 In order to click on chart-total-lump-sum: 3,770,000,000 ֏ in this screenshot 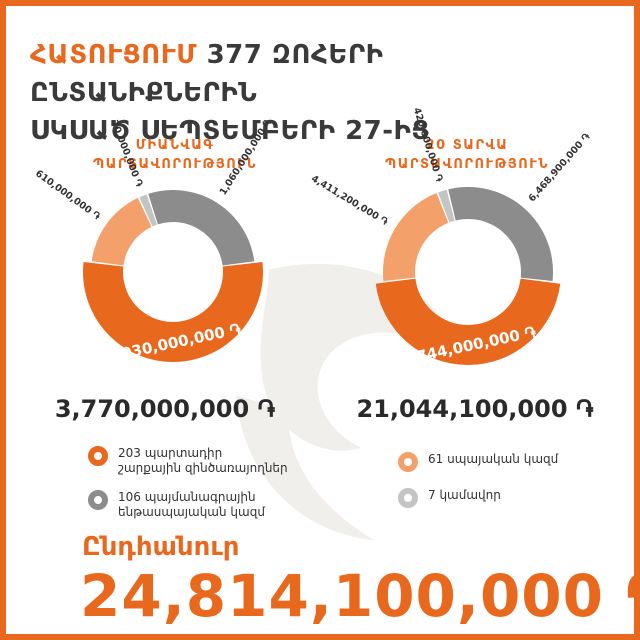, I will do `click(165, 409)`.